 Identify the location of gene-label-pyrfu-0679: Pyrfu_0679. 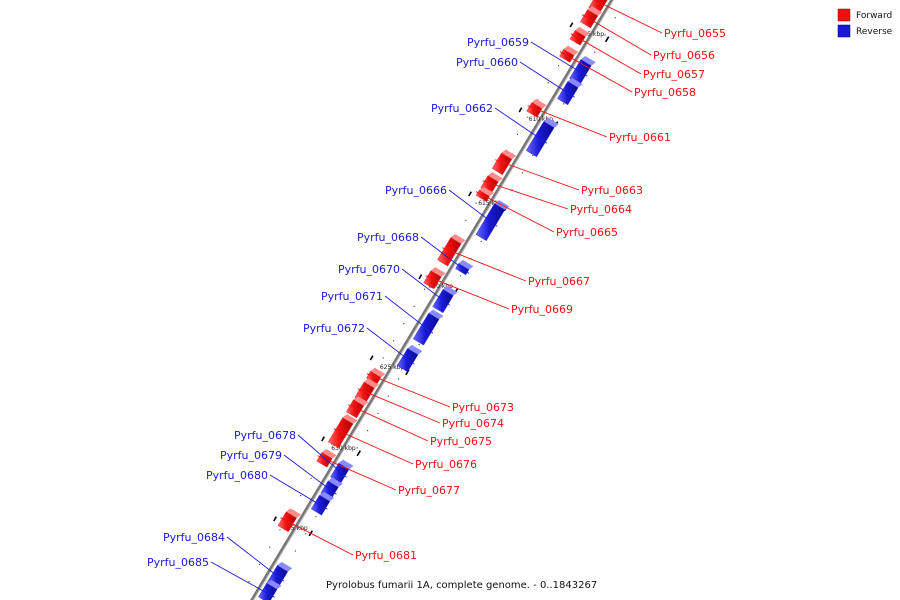
(251, 455).